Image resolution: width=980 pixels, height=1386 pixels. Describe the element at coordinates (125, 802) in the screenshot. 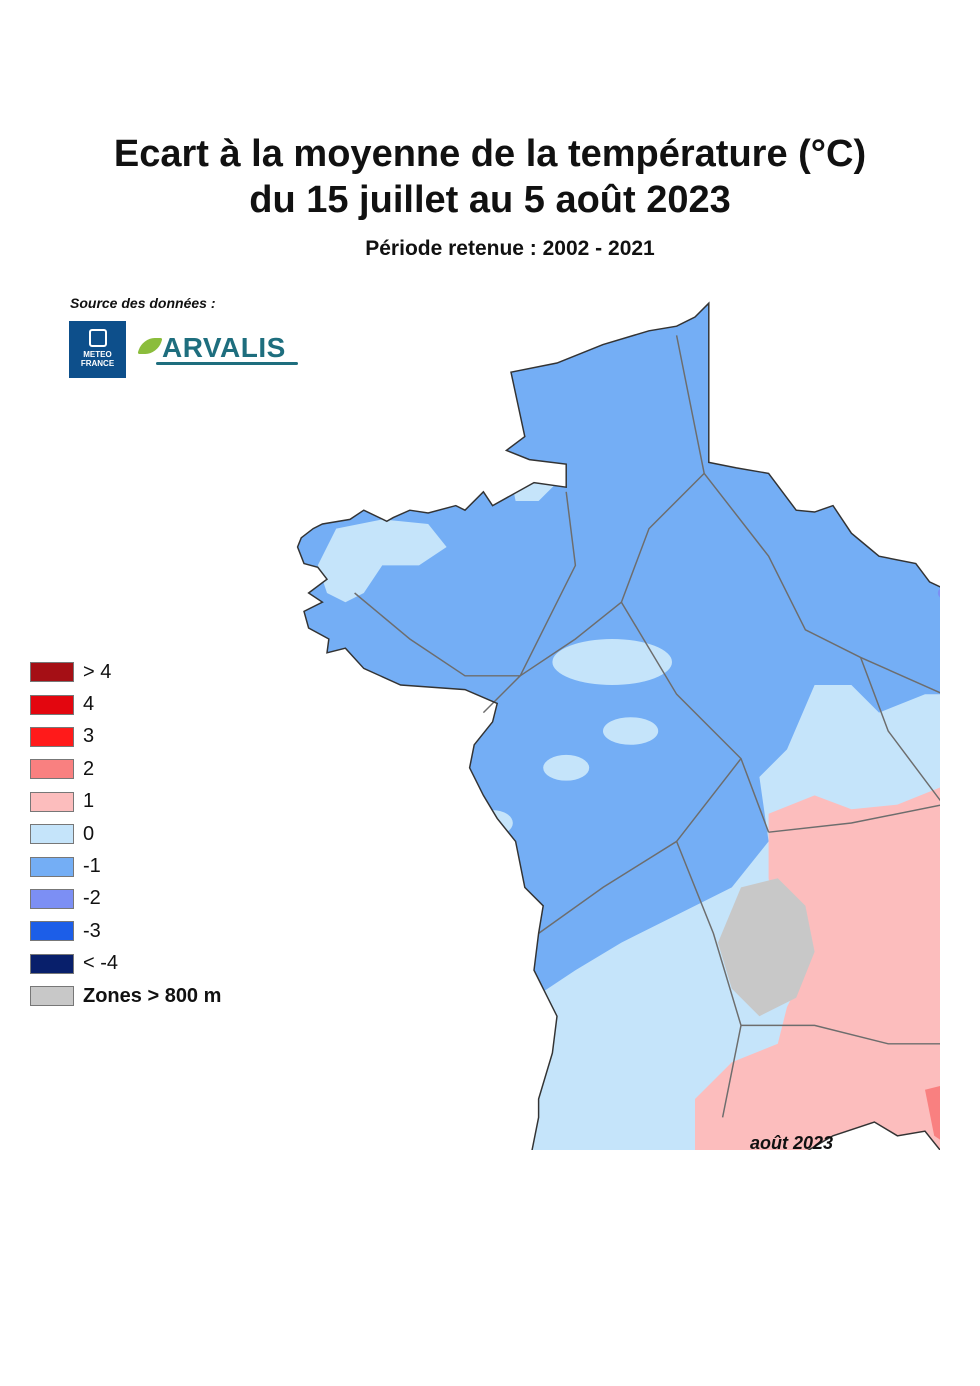

I see `legend-item: 1` at that location.